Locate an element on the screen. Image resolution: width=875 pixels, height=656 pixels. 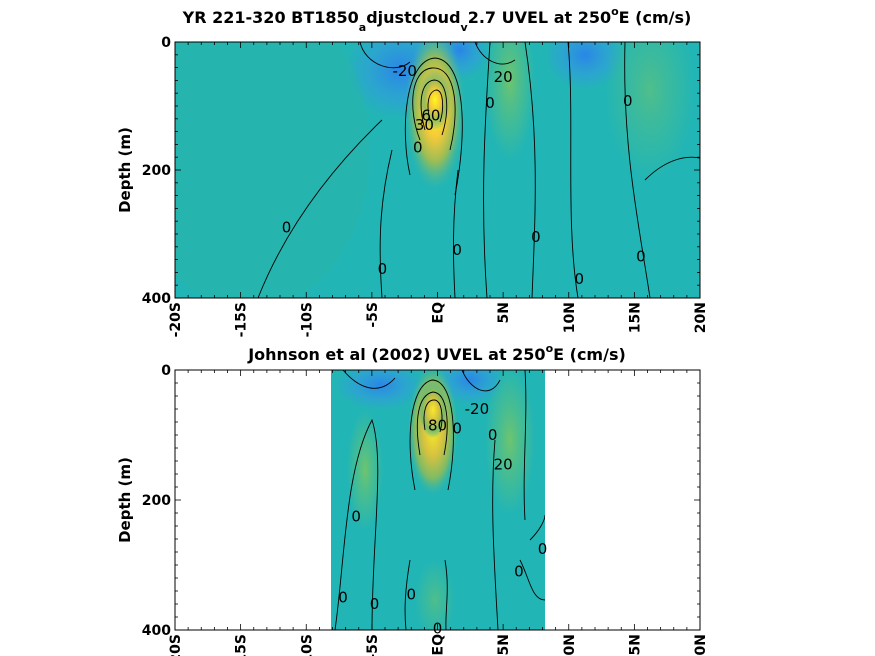
y-axis-label-top: Depth (m) is located at coordinates (125, 170).